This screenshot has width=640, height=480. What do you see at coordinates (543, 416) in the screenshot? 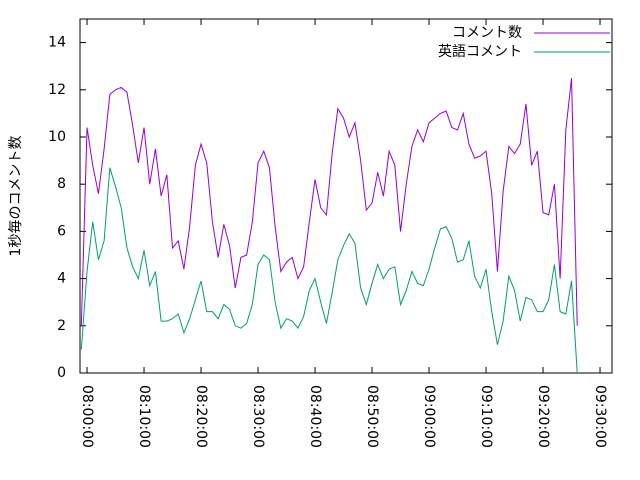
I see `x-tick-label: 09:20:00` at bounding box center [543, 416].